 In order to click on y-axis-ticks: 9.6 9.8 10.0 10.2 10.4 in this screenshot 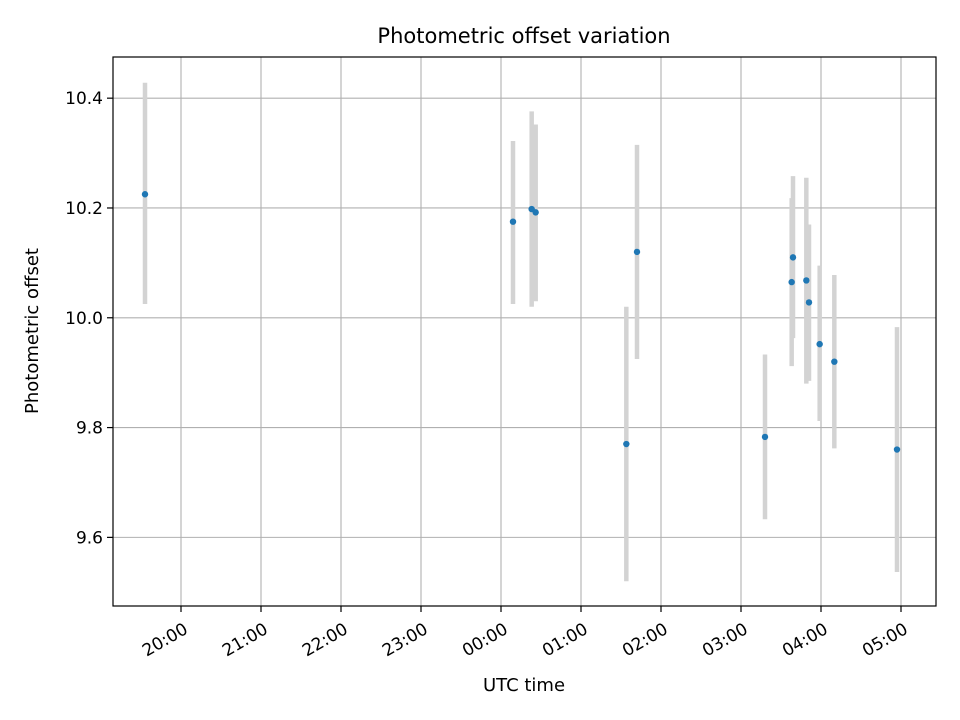, I will do `click(89, 318)`.